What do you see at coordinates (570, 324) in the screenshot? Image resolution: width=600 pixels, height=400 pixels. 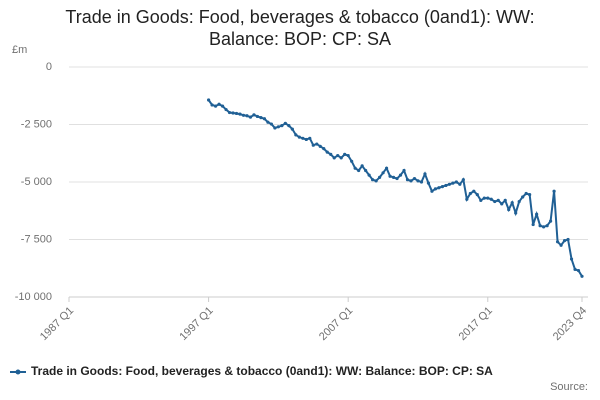 I see `x-tick-label: 2023 Q4` at bounding box center [570, 324].